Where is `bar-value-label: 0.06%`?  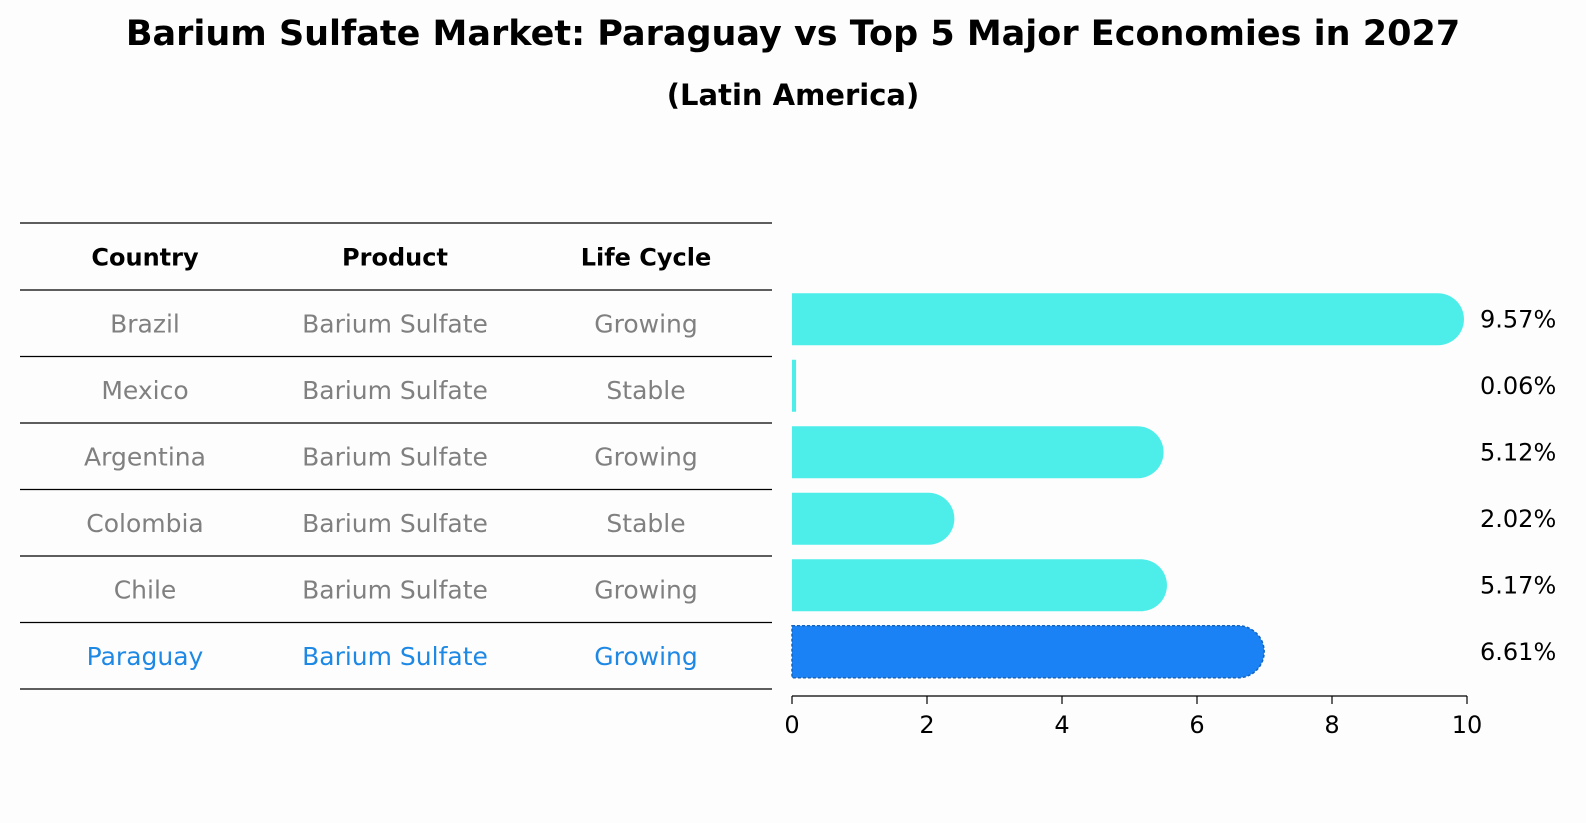 bar-value-label: 0.06% is located at coordinates (1518, 386).